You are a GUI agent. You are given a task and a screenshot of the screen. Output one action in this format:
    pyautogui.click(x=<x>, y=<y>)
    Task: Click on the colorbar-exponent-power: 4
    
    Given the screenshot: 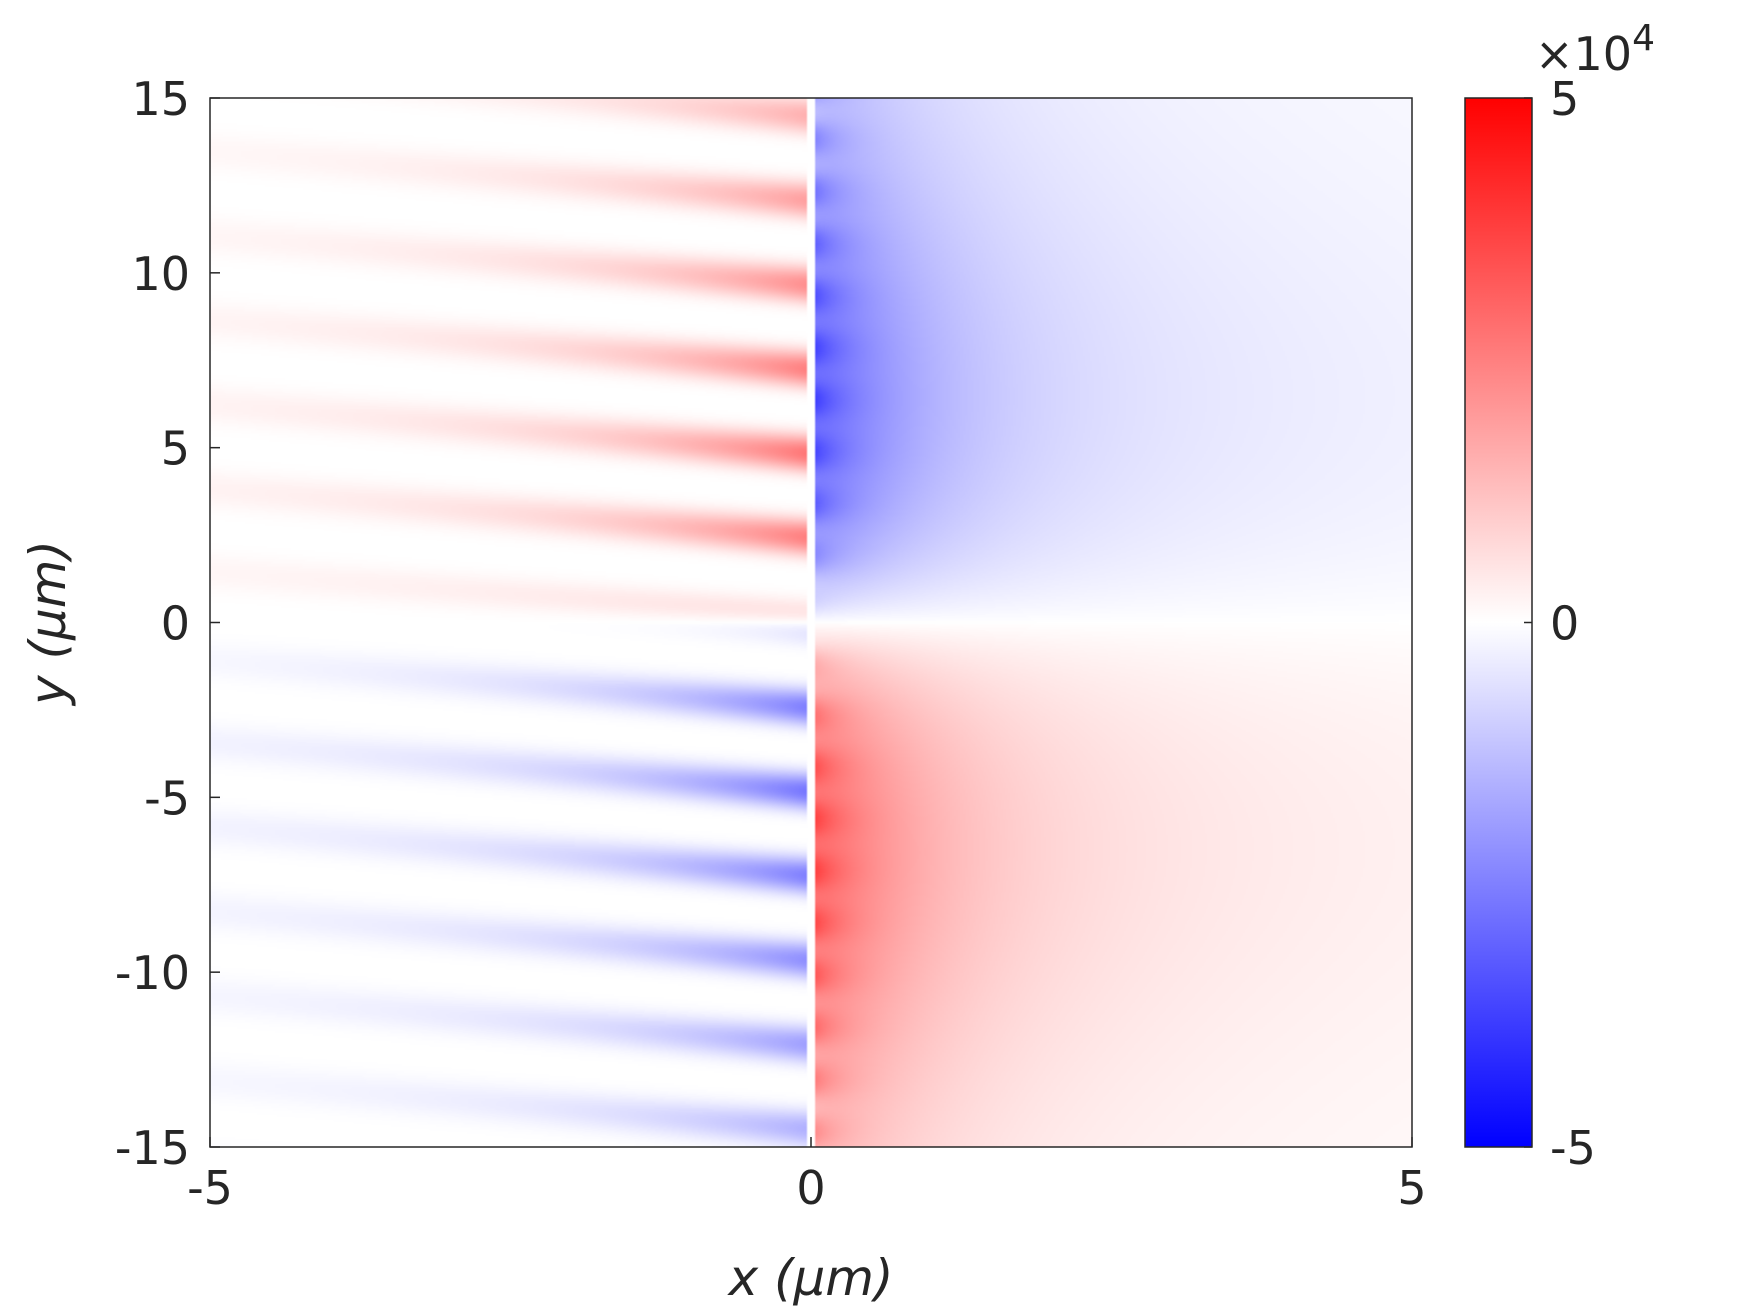 What is the action you would take?
    pyautogui.click(x=1643, y=38)
    